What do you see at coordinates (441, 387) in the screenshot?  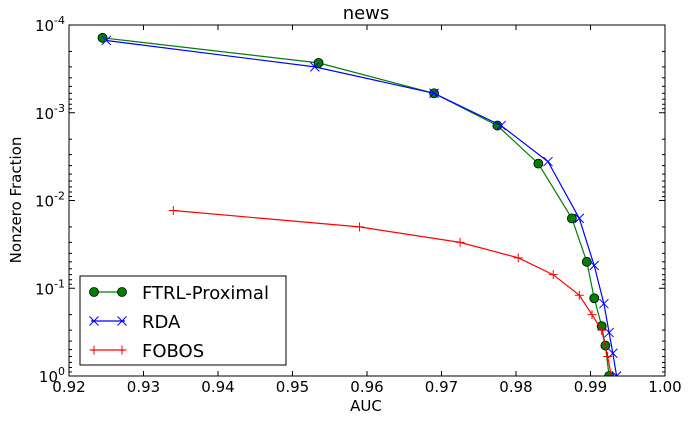 I see `x-tick-label: 0.97` at bounding box center [441, 387].